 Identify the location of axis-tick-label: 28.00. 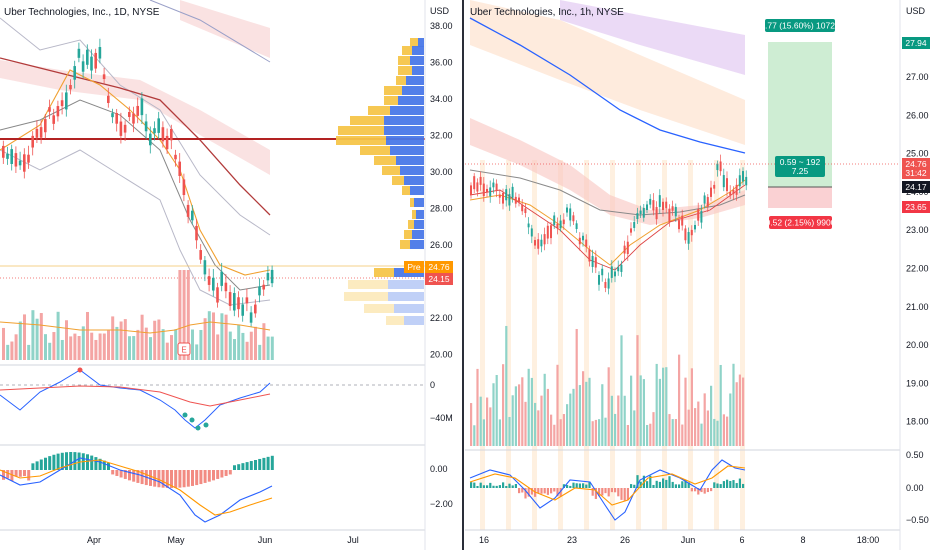
(441, 209).